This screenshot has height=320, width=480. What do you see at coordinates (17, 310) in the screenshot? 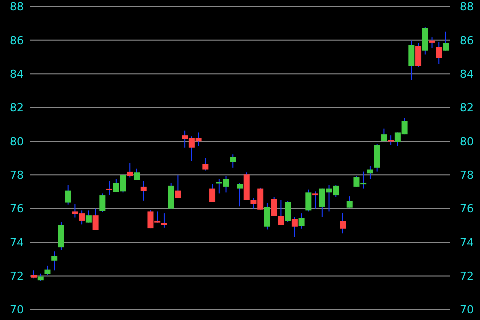
I see `y-tick-label: 70` at bounding box center [17, 310].